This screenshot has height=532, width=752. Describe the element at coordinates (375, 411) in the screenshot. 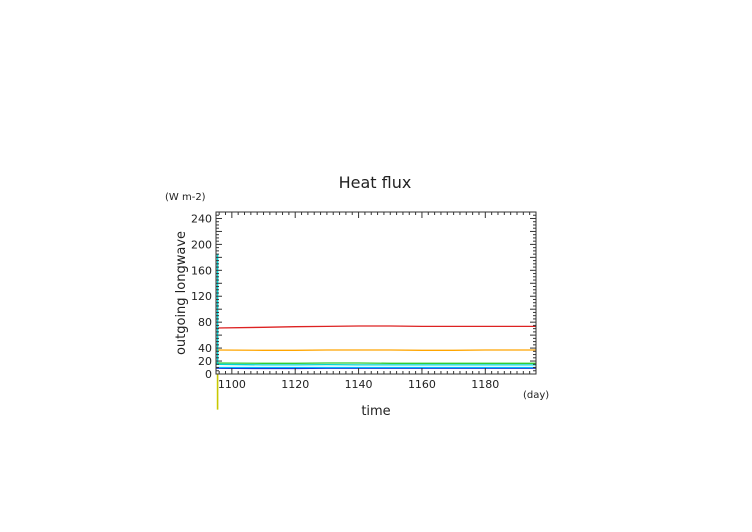

I see `x-axis-label: time` at that location.